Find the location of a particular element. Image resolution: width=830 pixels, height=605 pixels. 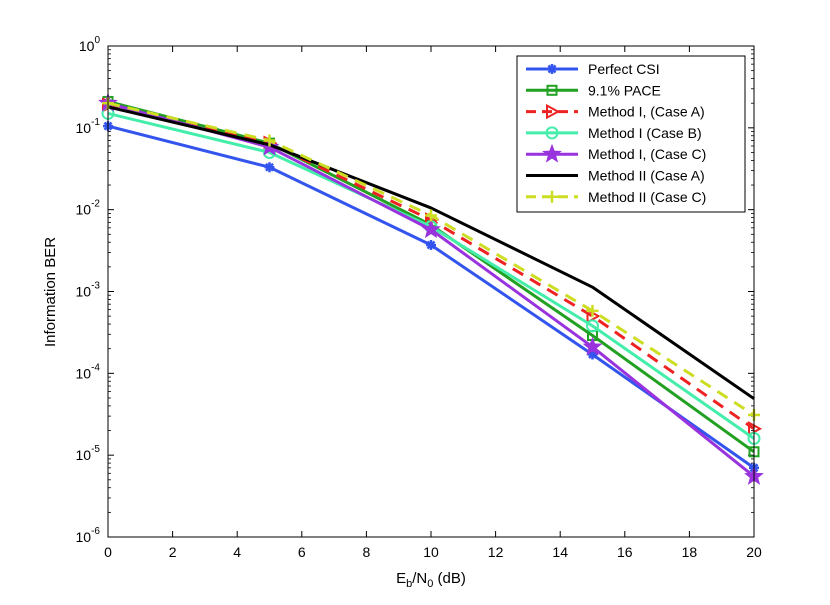

y-tick-label: 10⁻³ is located at coordinates (88, 290).